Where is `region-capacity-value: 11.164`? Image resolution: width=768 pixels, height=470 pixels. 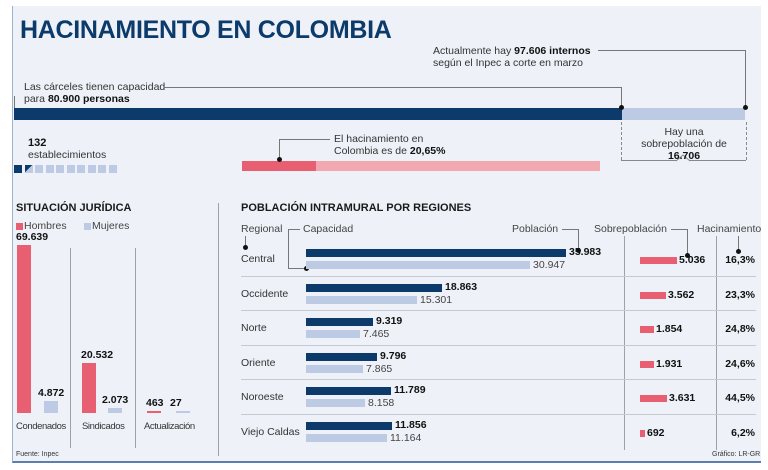
region-capacity-value: 11.164 is located at coordinates (406, 437).